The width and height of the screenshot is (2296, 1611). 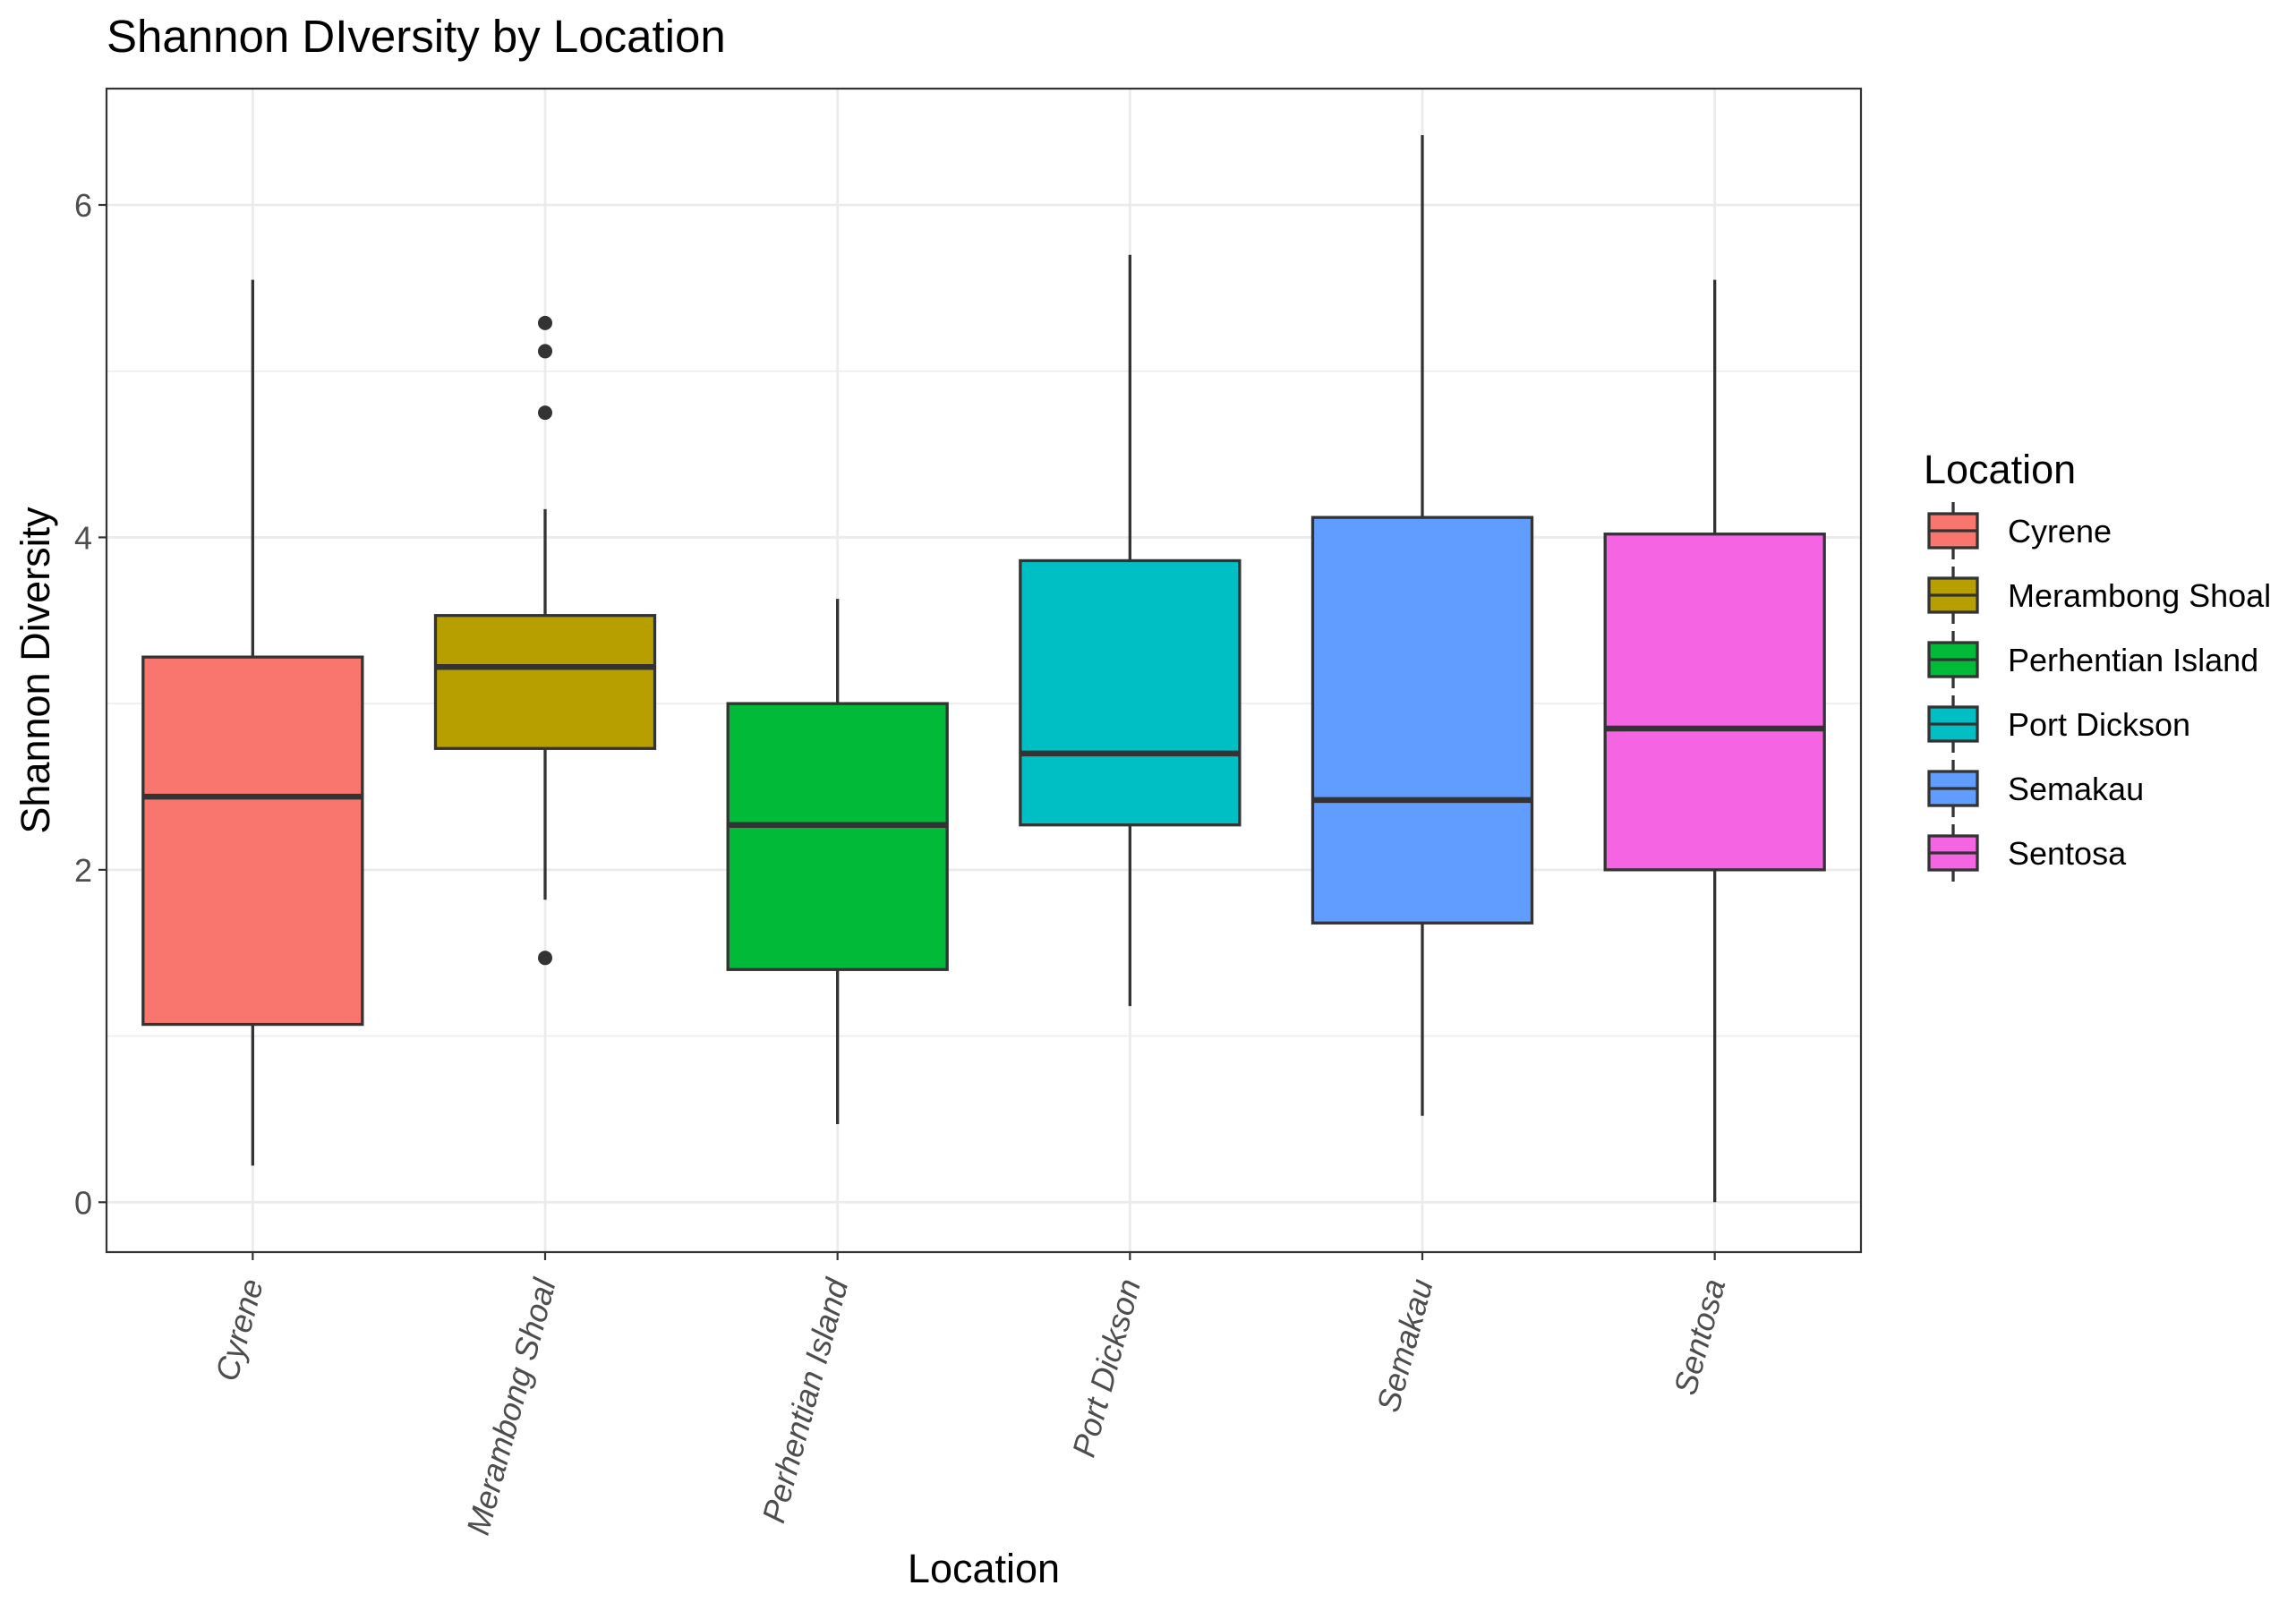 What do you see at coordinates (83, 1202) in the screenshot?
I see `y-tick-label: 0` at bounding box center [83, 1202].